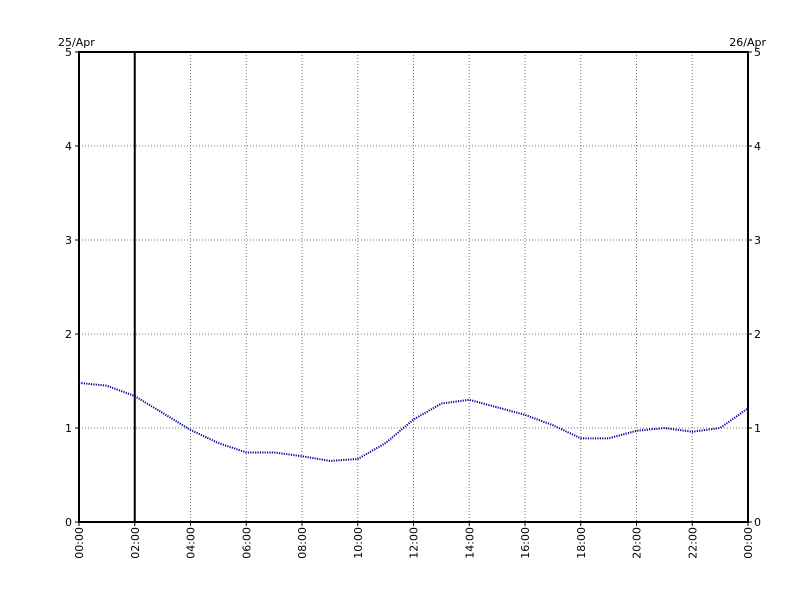 The image size is (800, 600). What do you see at coordinates (68, 522) in the screenshot?
I see `y-tick-label: 0` at bounding box center [68, 522].